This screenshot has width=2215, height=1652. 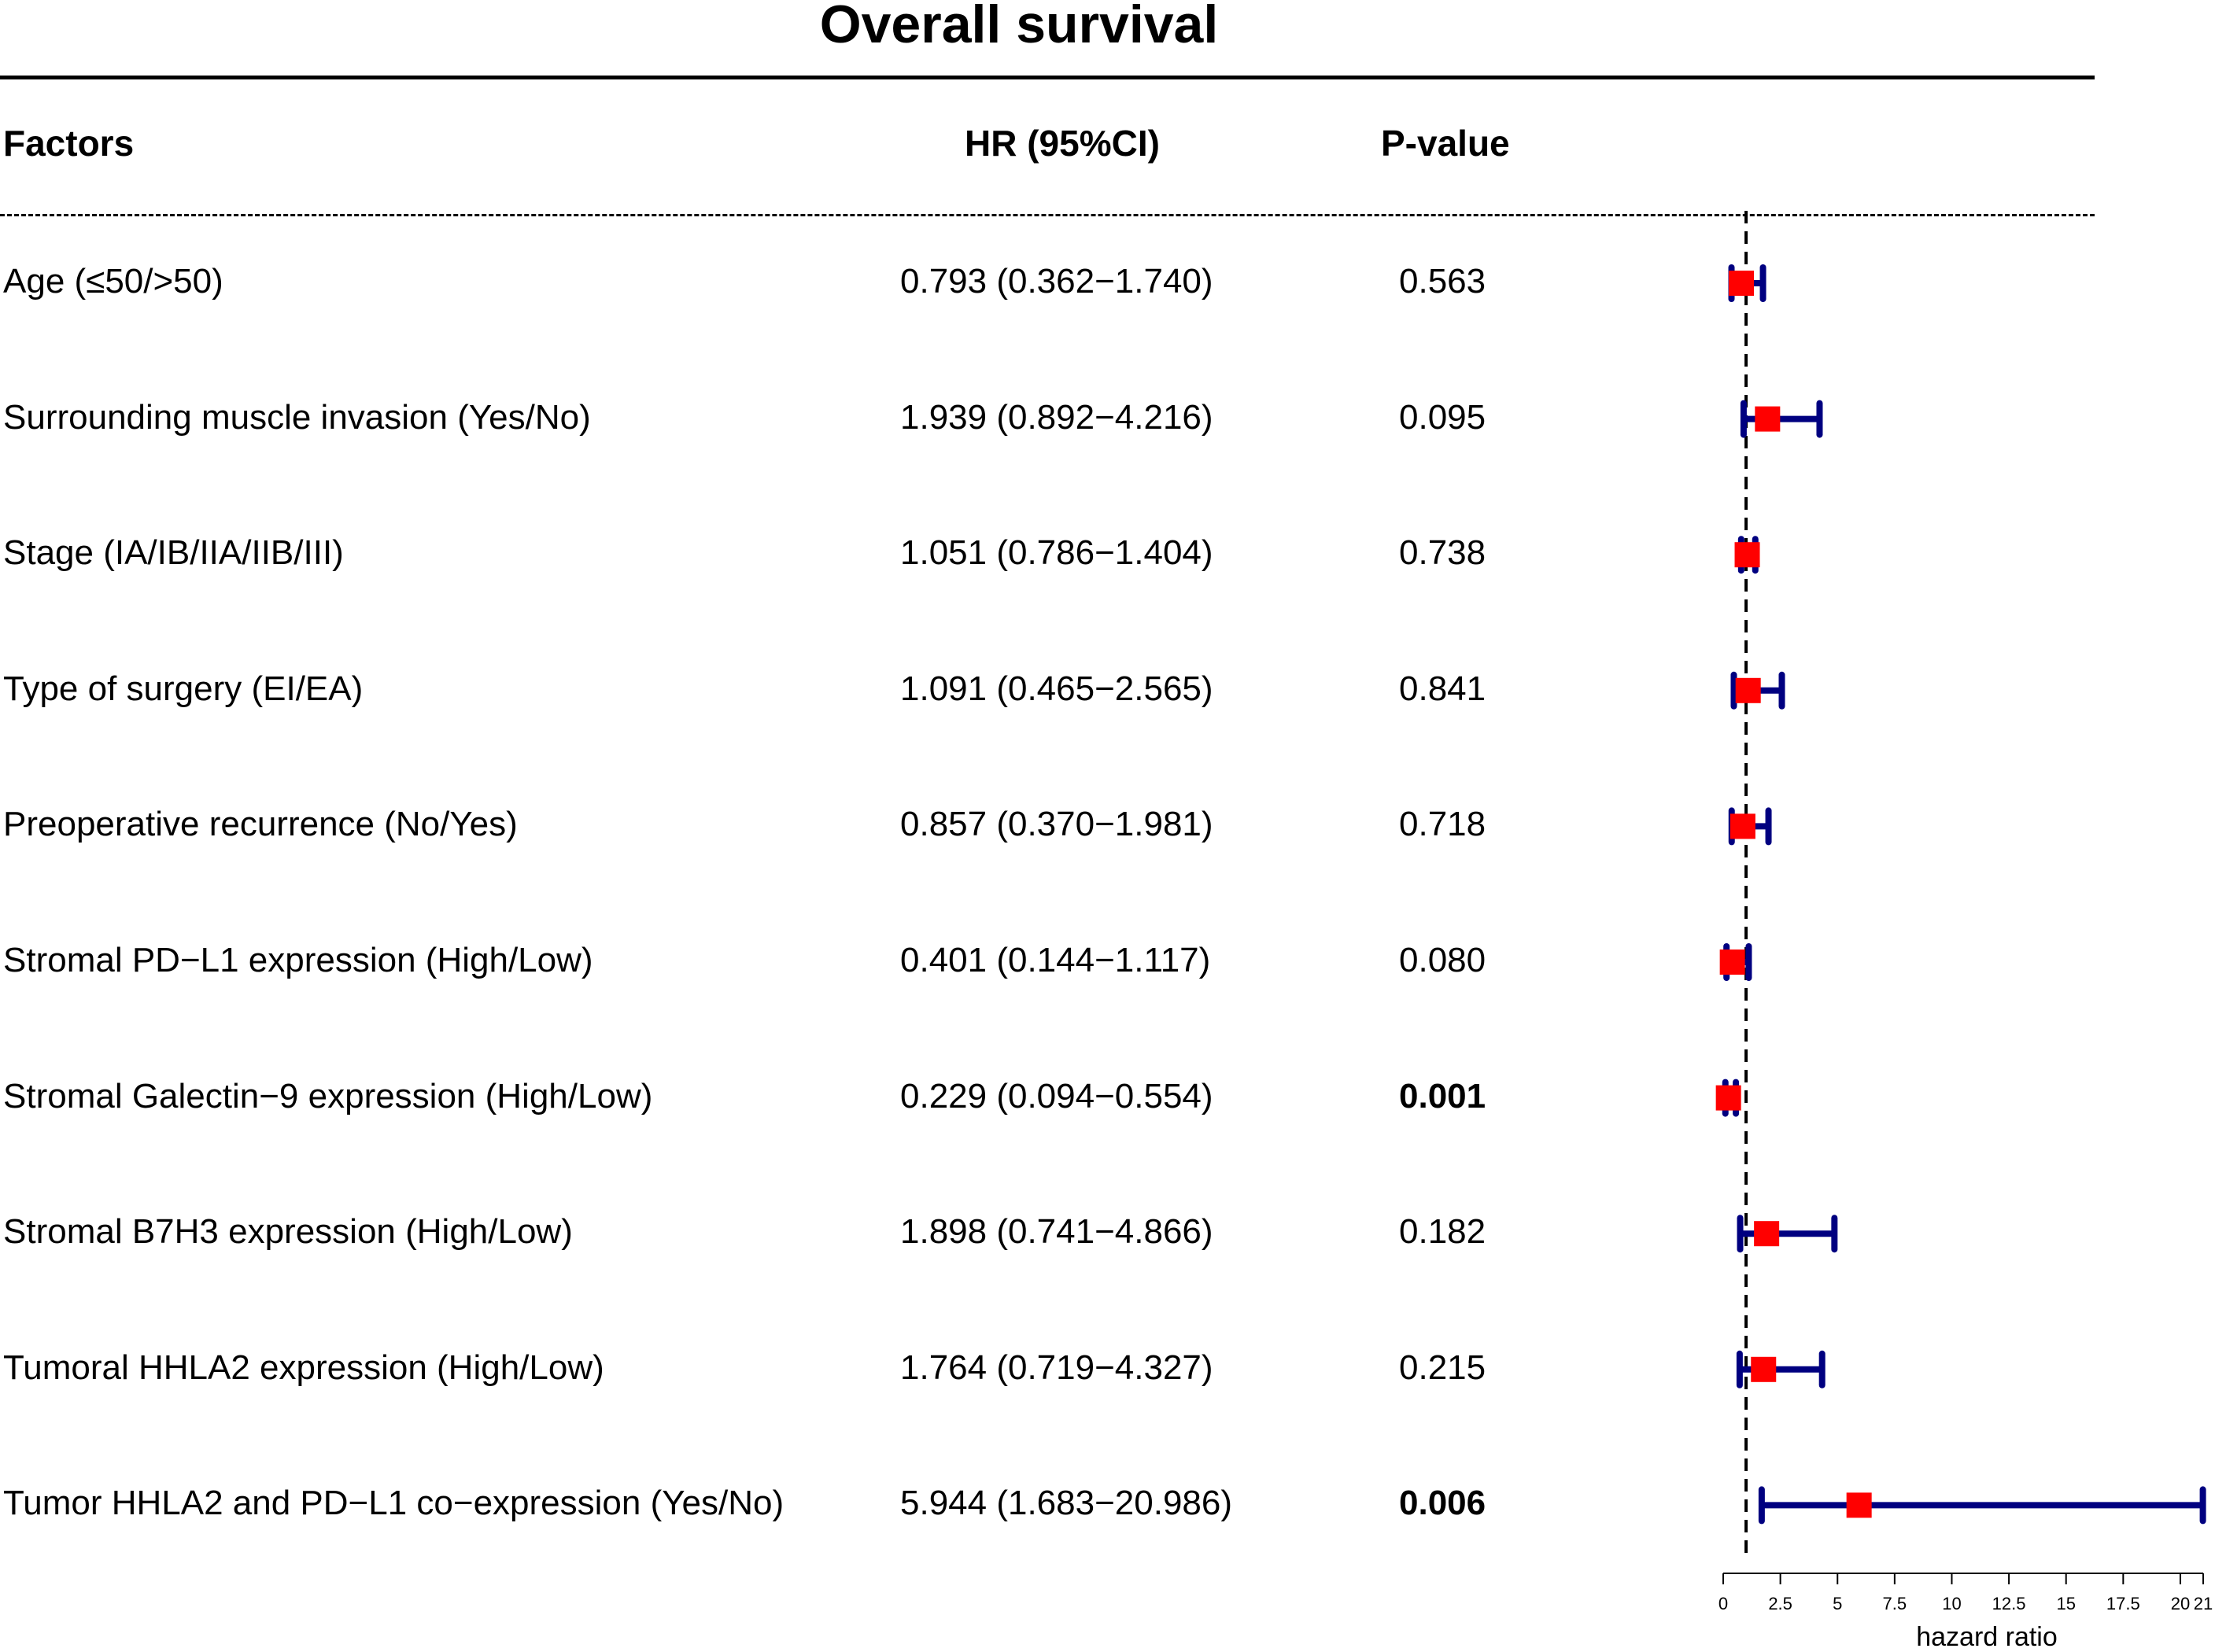 I want to click on p-value: 0.563, so click(x=1442, y=281).